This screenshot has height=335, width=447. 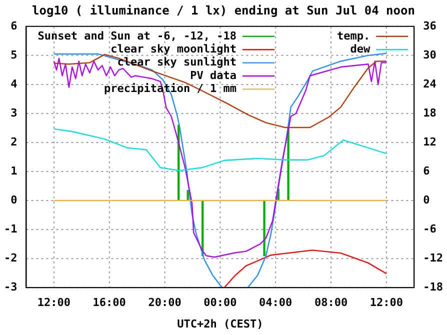 I want to click on y-tick-label: 5, so click(x=14, y=55).